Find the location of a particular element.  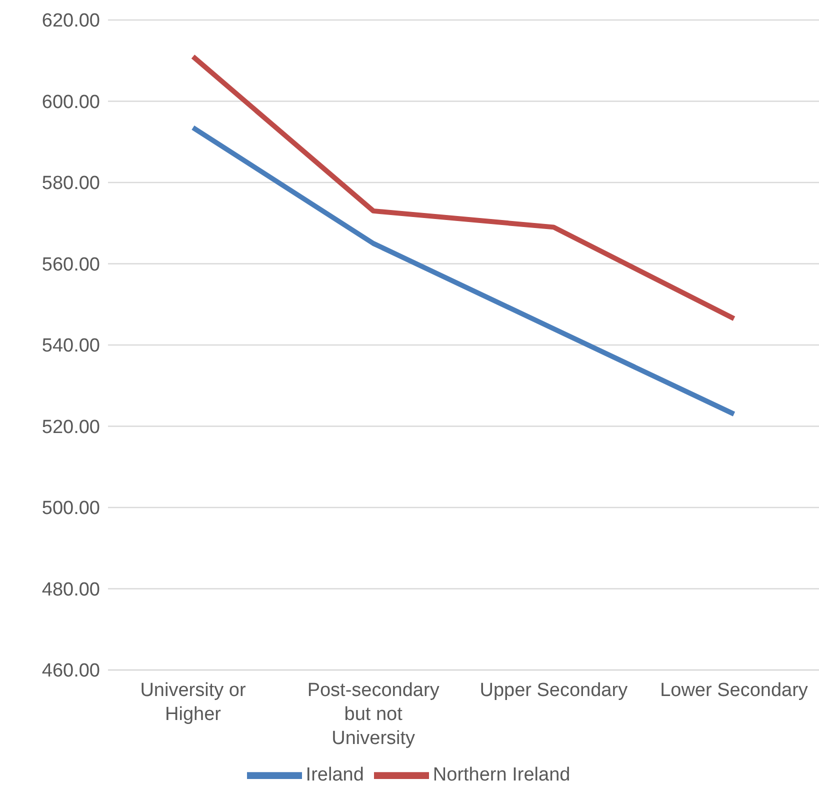

x-tick-label: Upper Secondary is located at coordinates (554, 690).